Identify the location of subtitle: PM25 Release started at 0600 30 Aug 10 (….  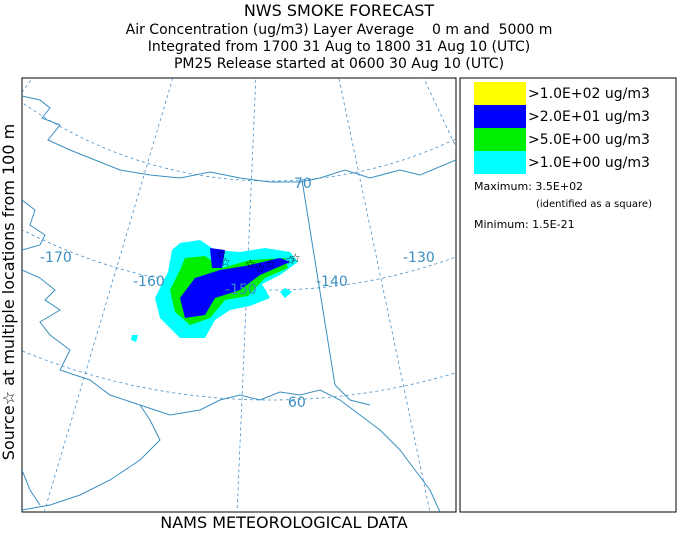
(339, 64).